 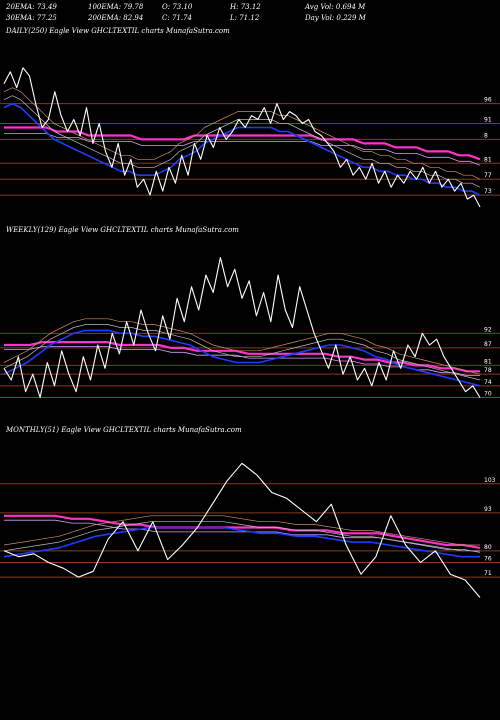 I want to click on level-label: 91, so click(x=488, y=120).